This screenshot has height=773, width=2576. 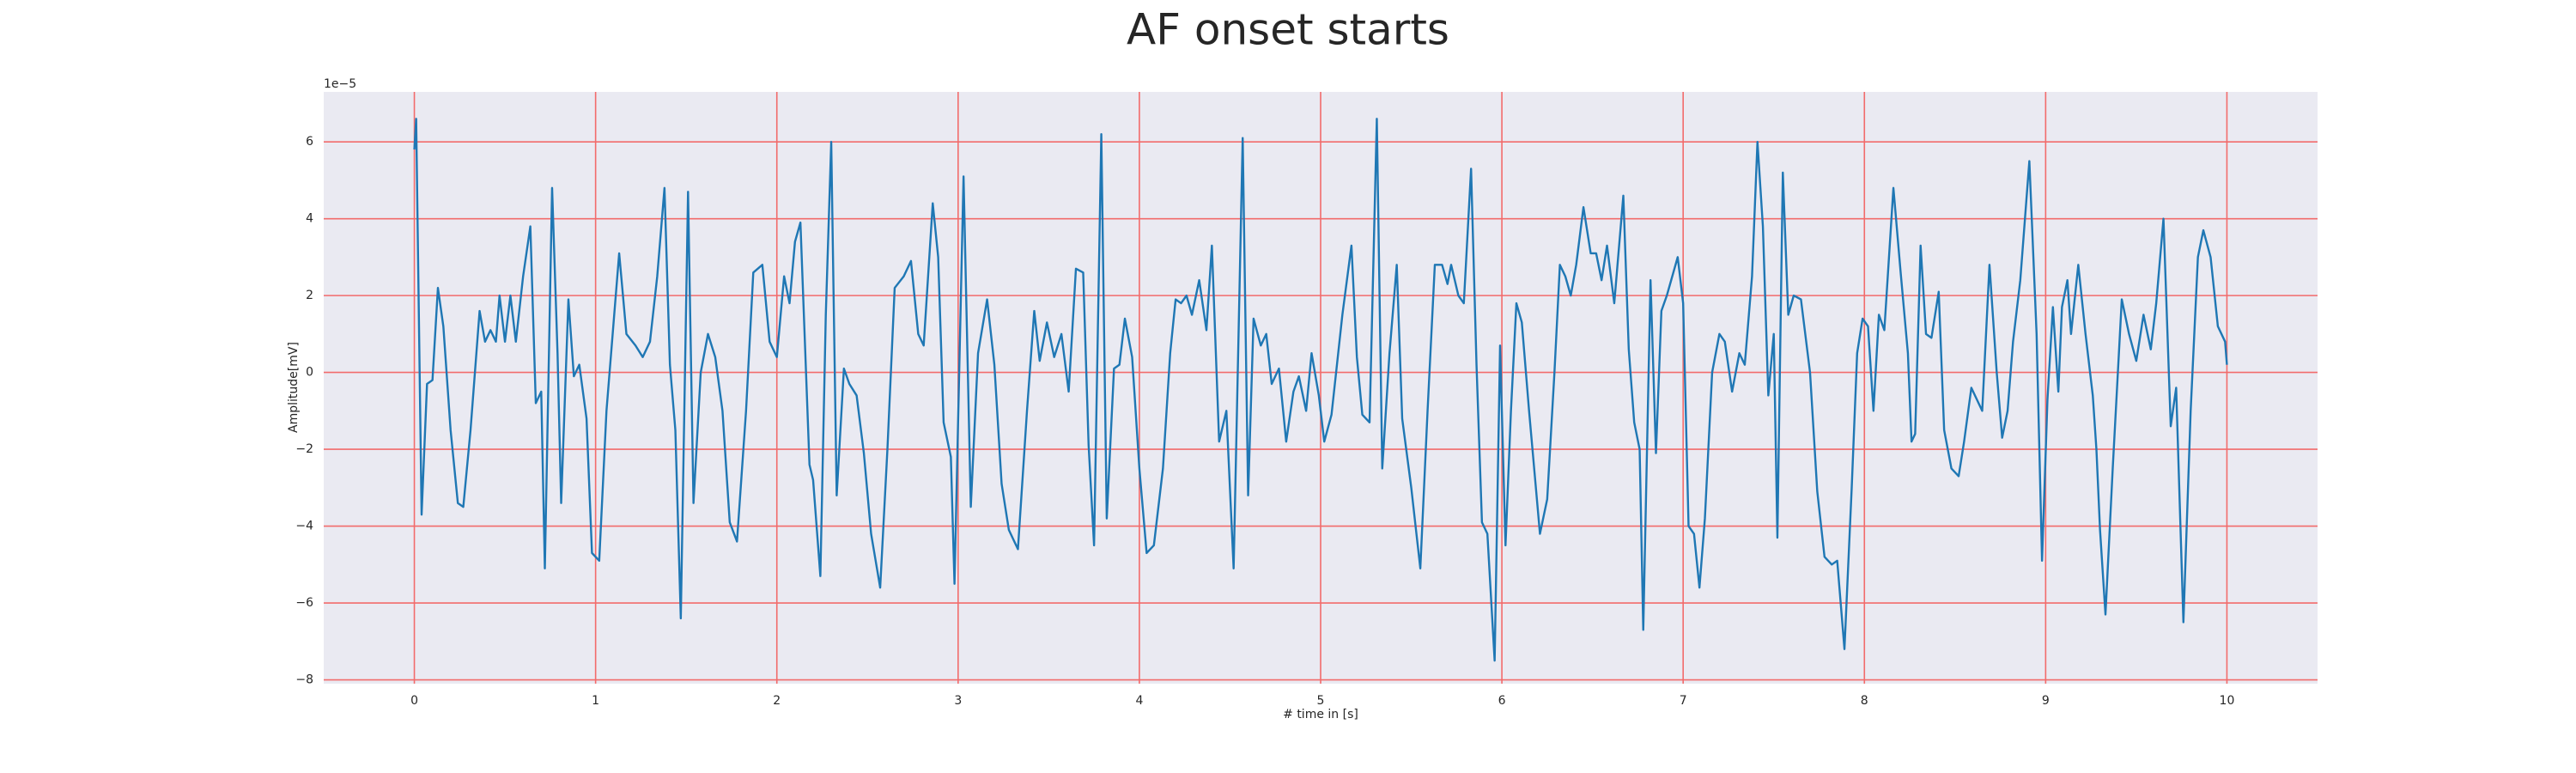 What do you see at coordinates (340, 84) in the screenshot?
I see `offset-label: 1e−5` at bounding box center [340, 84].